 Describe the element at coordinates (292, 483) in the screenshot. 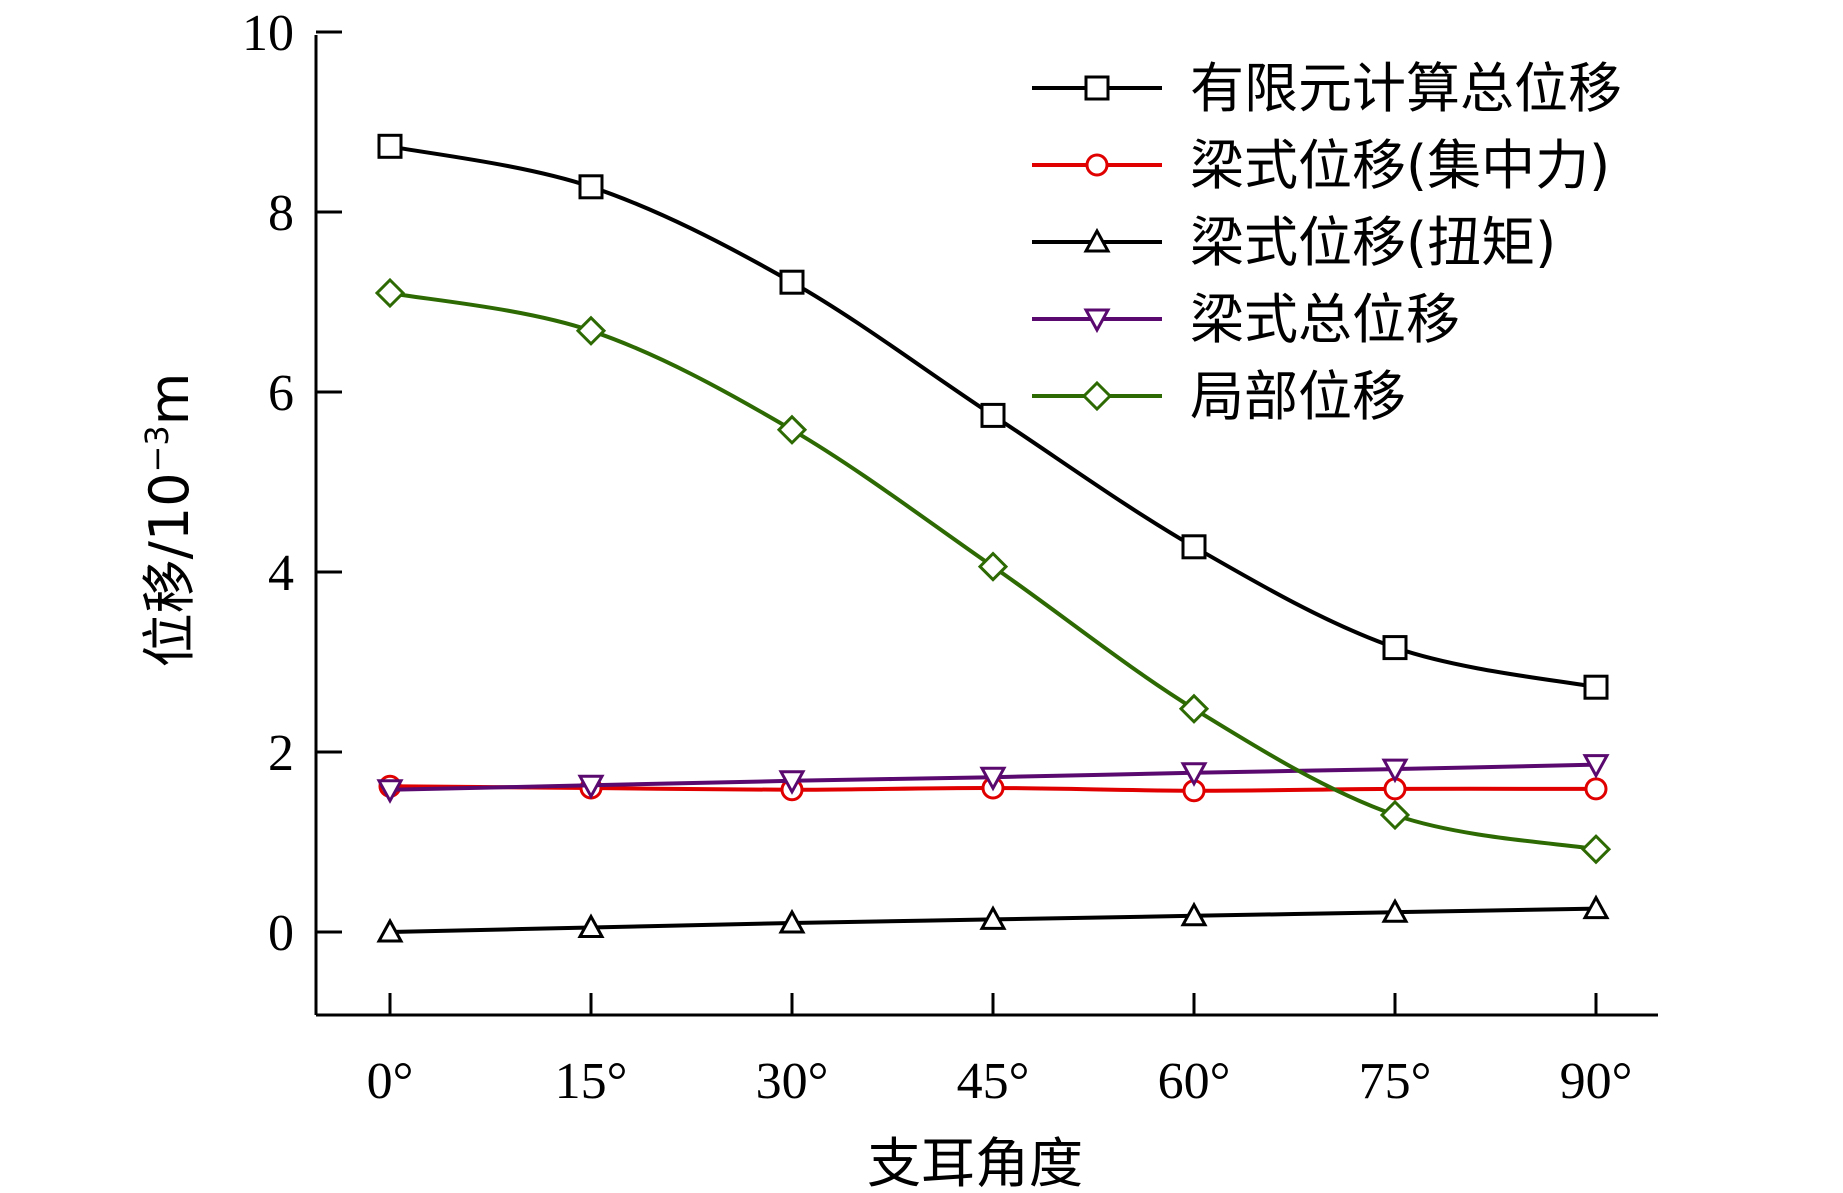

I see `y-ticks: 0 2 4 6 8 10` at that location.